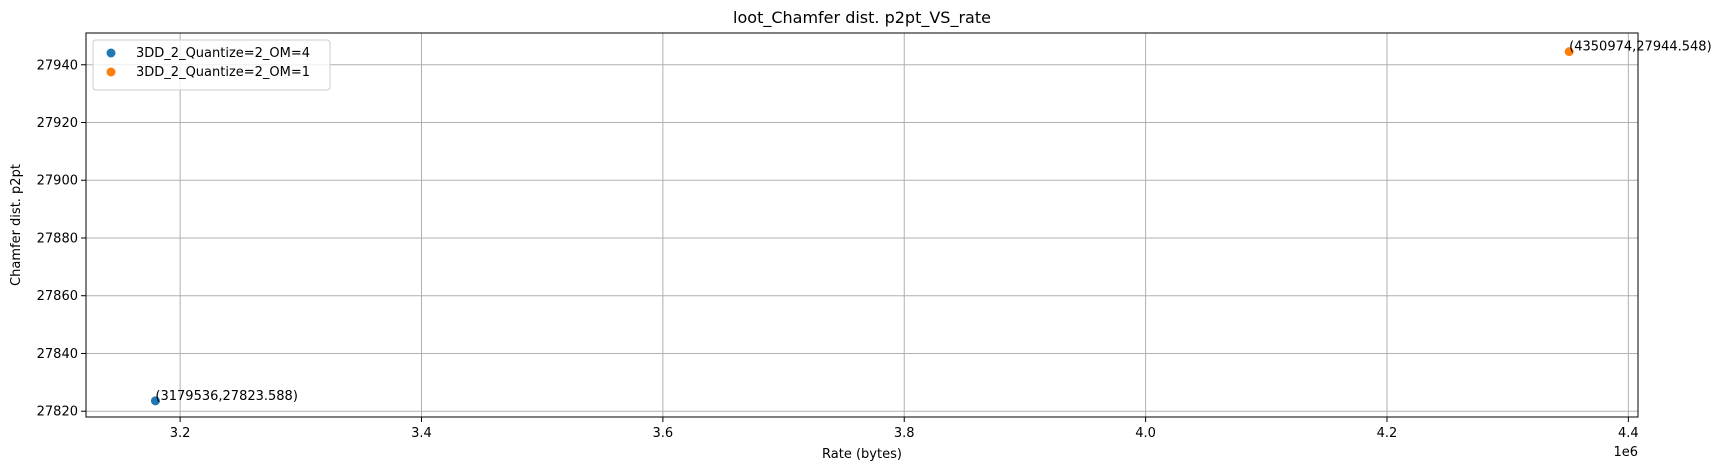 Image resolution: width=1724 pixels, height=474 pixels. What do you see at coordinates (1640, 47) in the screenshot?
I see `data-label: (4350974,27944.548)` at bounding box center [1640, 47].